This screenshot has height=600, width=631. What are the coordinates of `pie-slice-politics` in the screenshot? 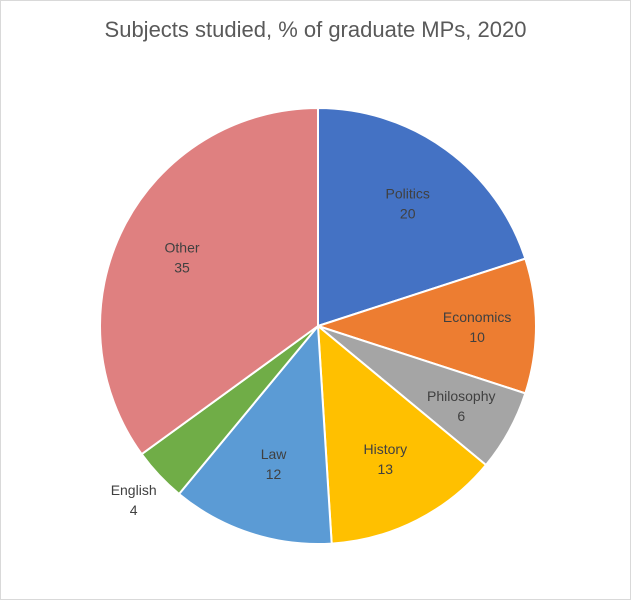 It's located at (422, 217).